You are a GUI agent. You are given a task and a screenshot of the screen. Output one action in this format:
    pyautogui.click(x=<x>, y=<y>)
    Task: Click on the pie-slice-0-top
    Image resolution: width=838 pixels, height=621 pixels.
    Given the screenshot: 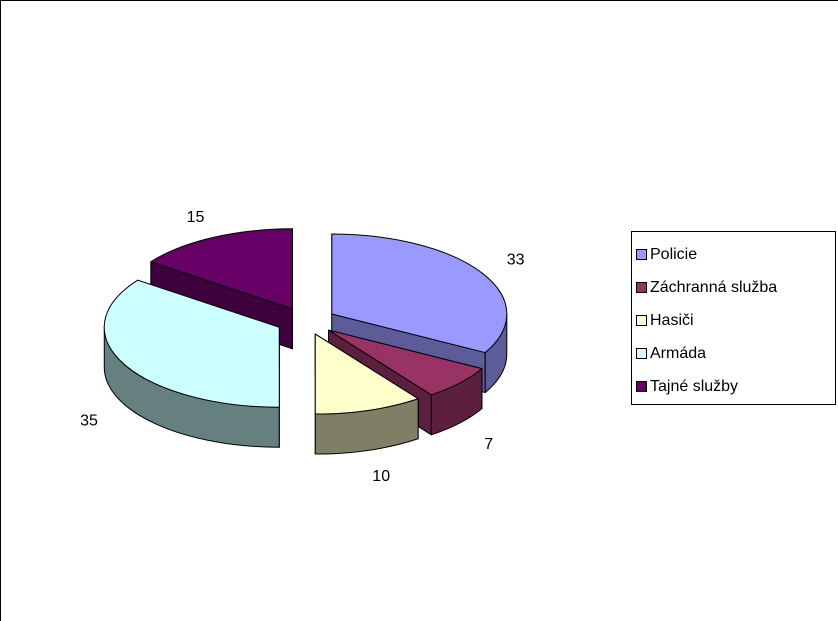 What is the action you would take?
    pyautogui.click(x=419, y=293)
    